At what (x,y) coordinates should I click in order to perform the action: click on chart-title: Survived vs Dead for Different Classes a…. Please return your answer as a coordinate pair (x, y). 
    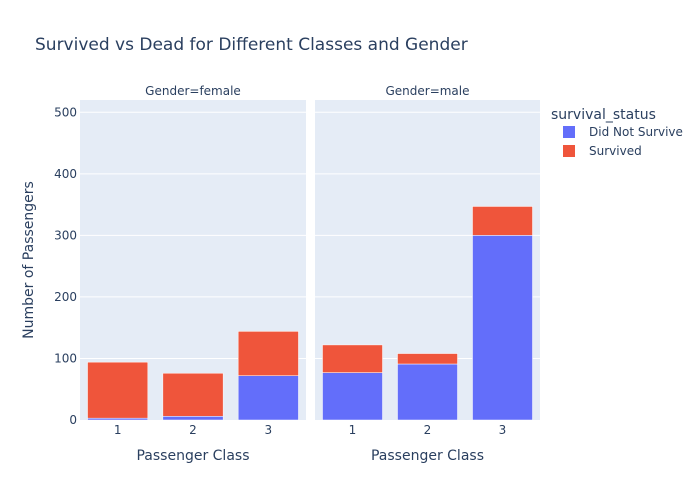
    Looking at the image, I should click on (251, 45).